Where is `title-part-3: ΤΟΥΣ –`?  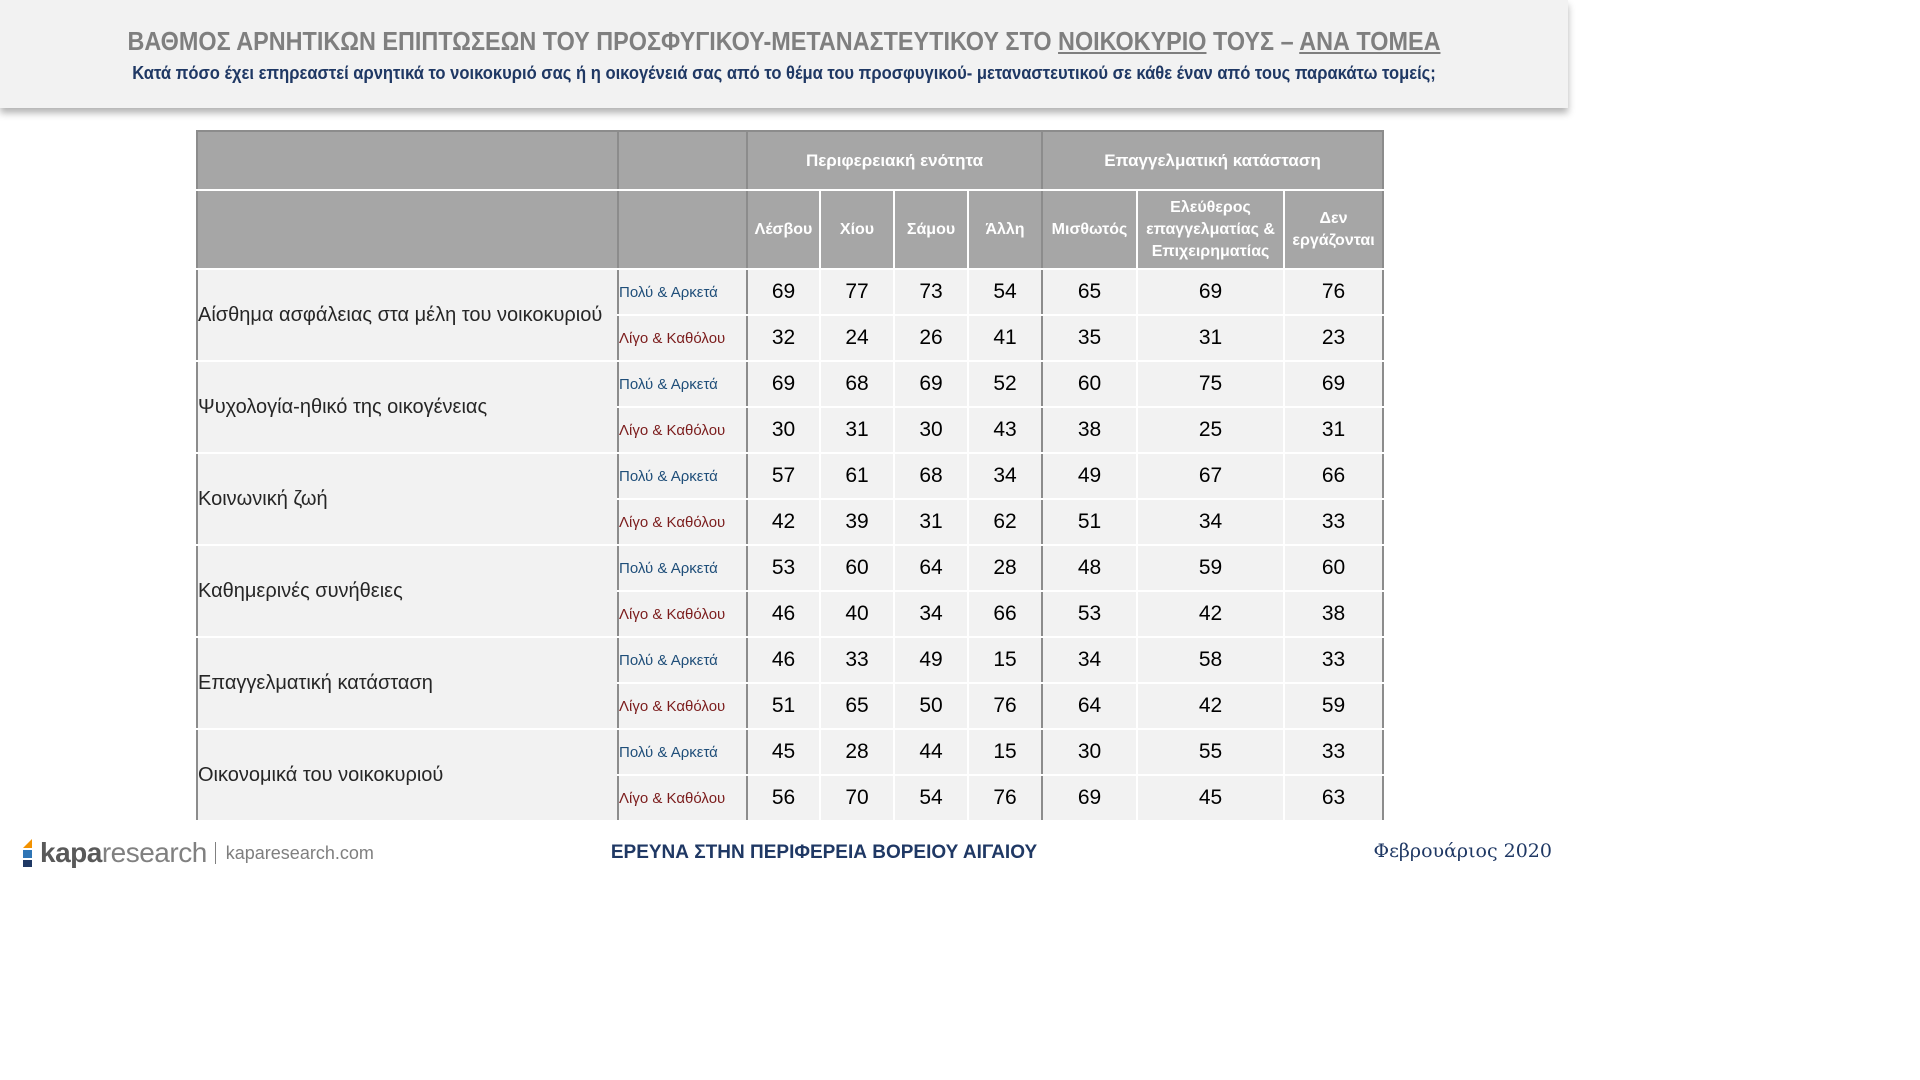
title-part-3: ΤΟΥΣ – is located at coordinates (1253, 41).